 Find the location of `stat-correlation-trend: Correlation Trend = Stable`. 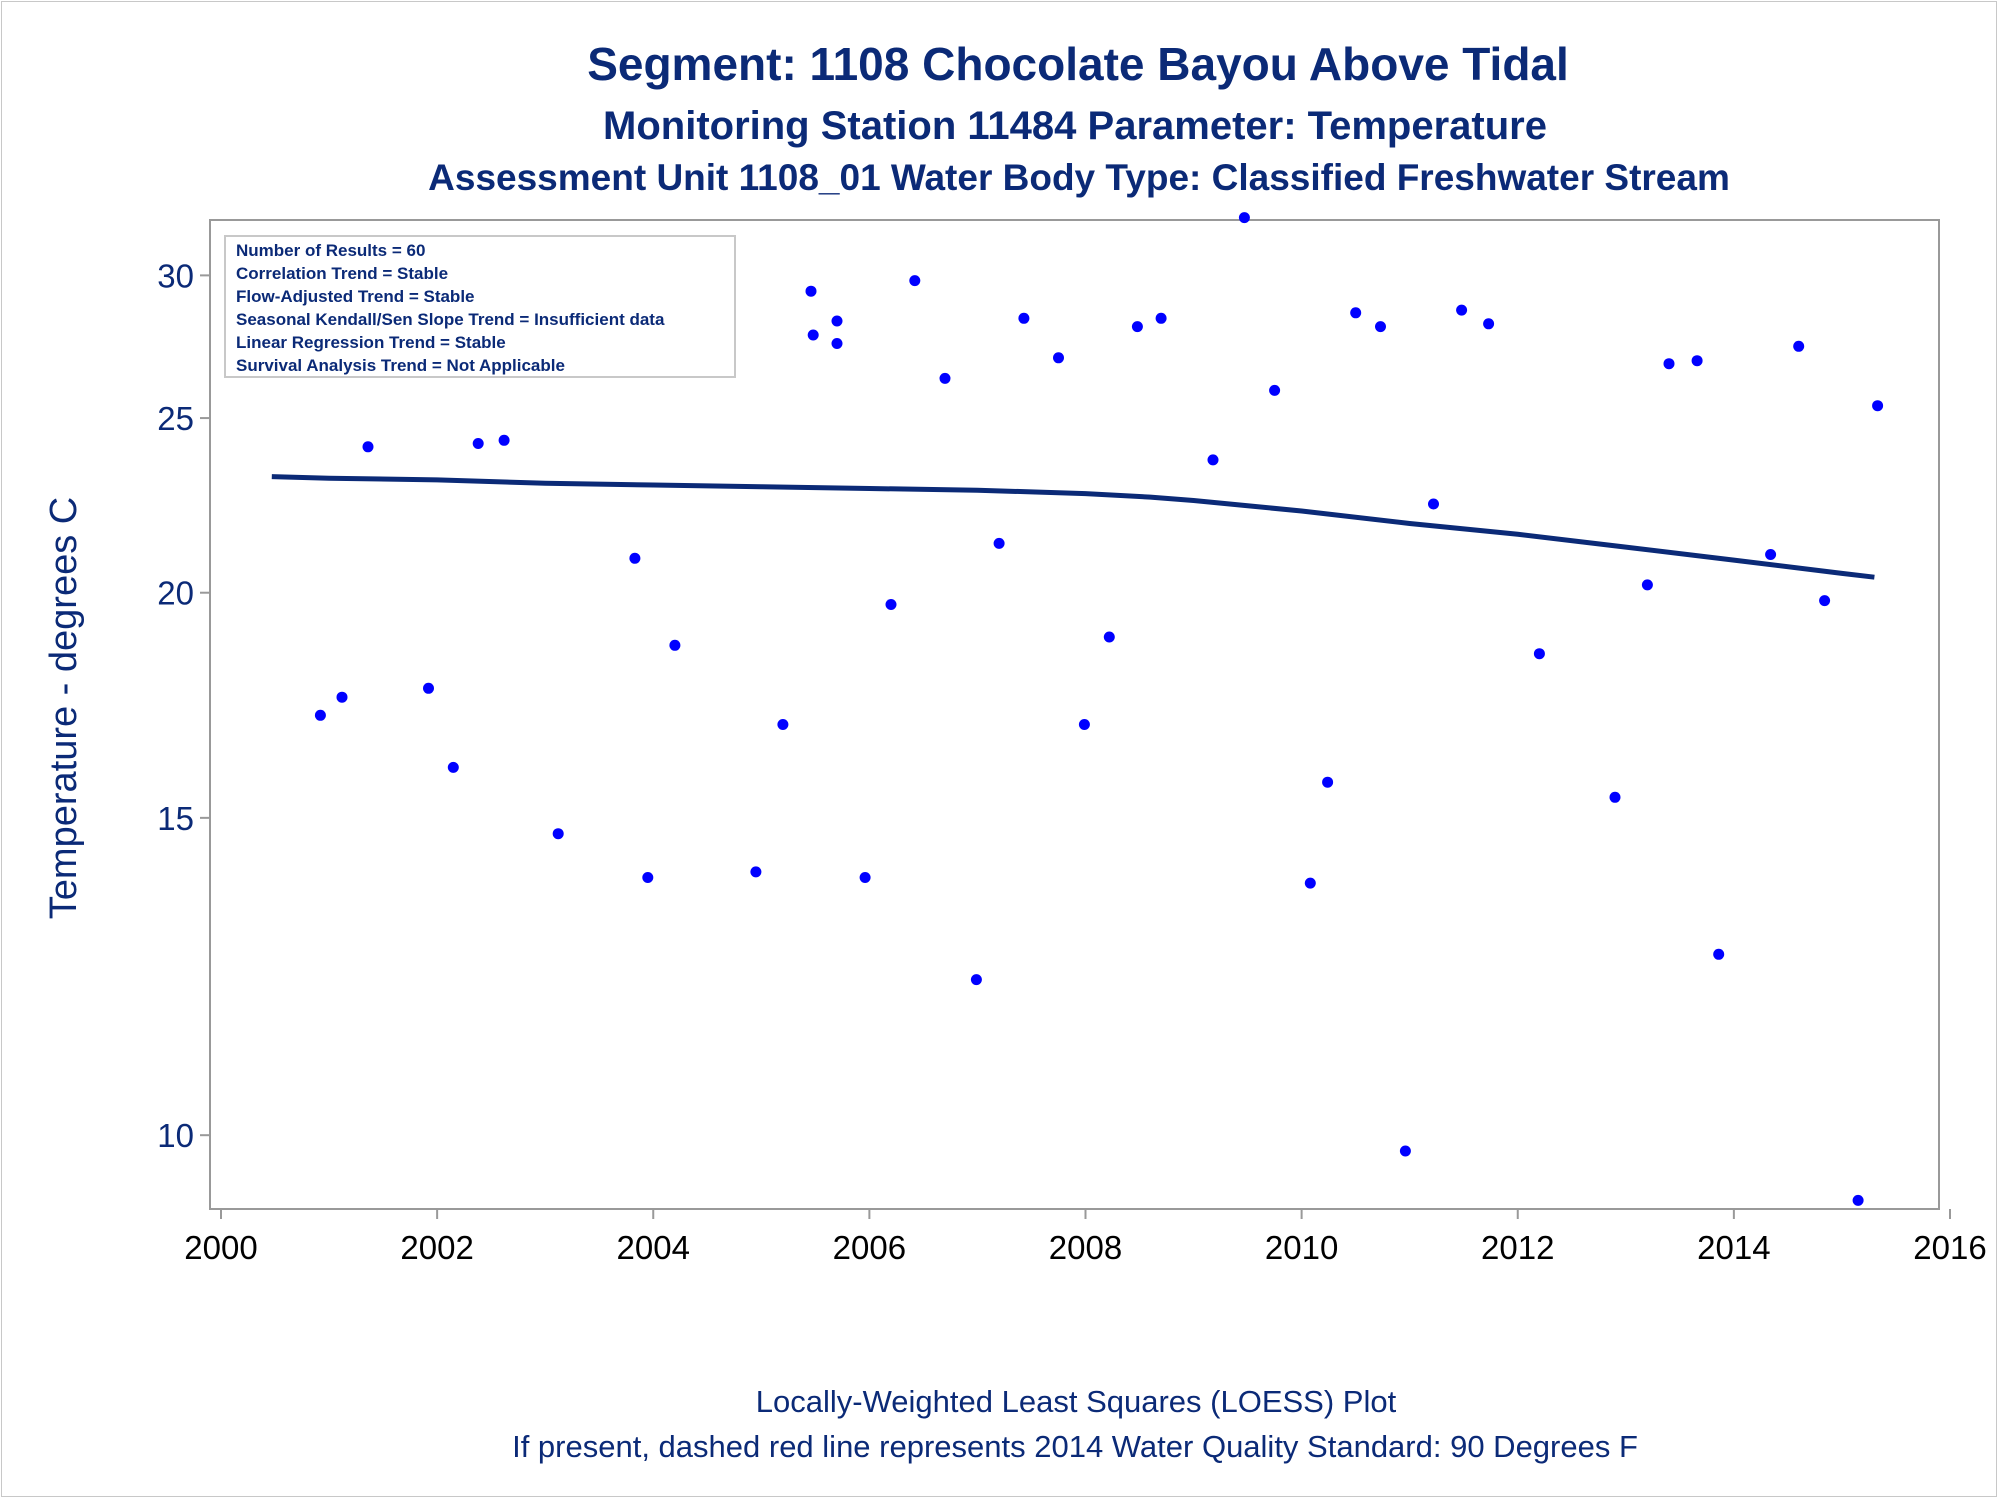

stat-correlation-trend: Correlation Trend = Stable is located at coordinates (342, 273).